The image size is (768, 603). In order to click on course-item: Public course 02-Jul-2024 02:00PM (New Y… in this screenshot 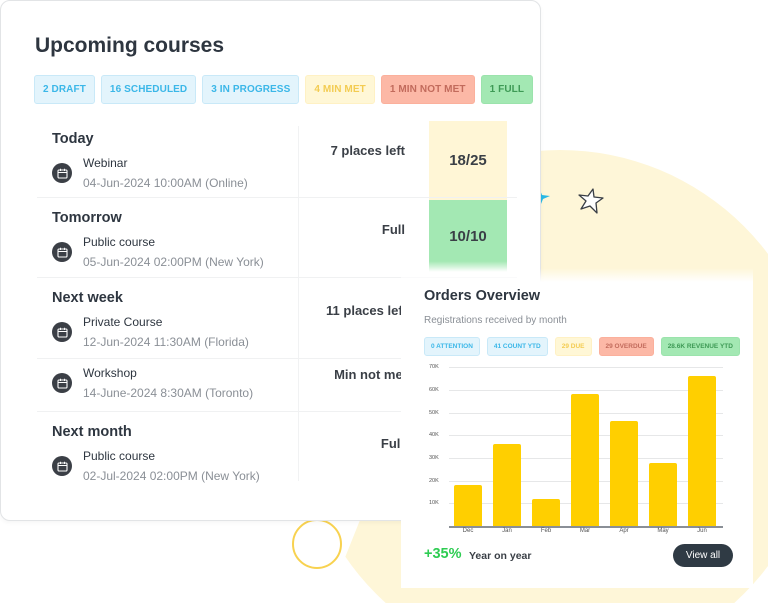, I will do `click(277, 463)`.